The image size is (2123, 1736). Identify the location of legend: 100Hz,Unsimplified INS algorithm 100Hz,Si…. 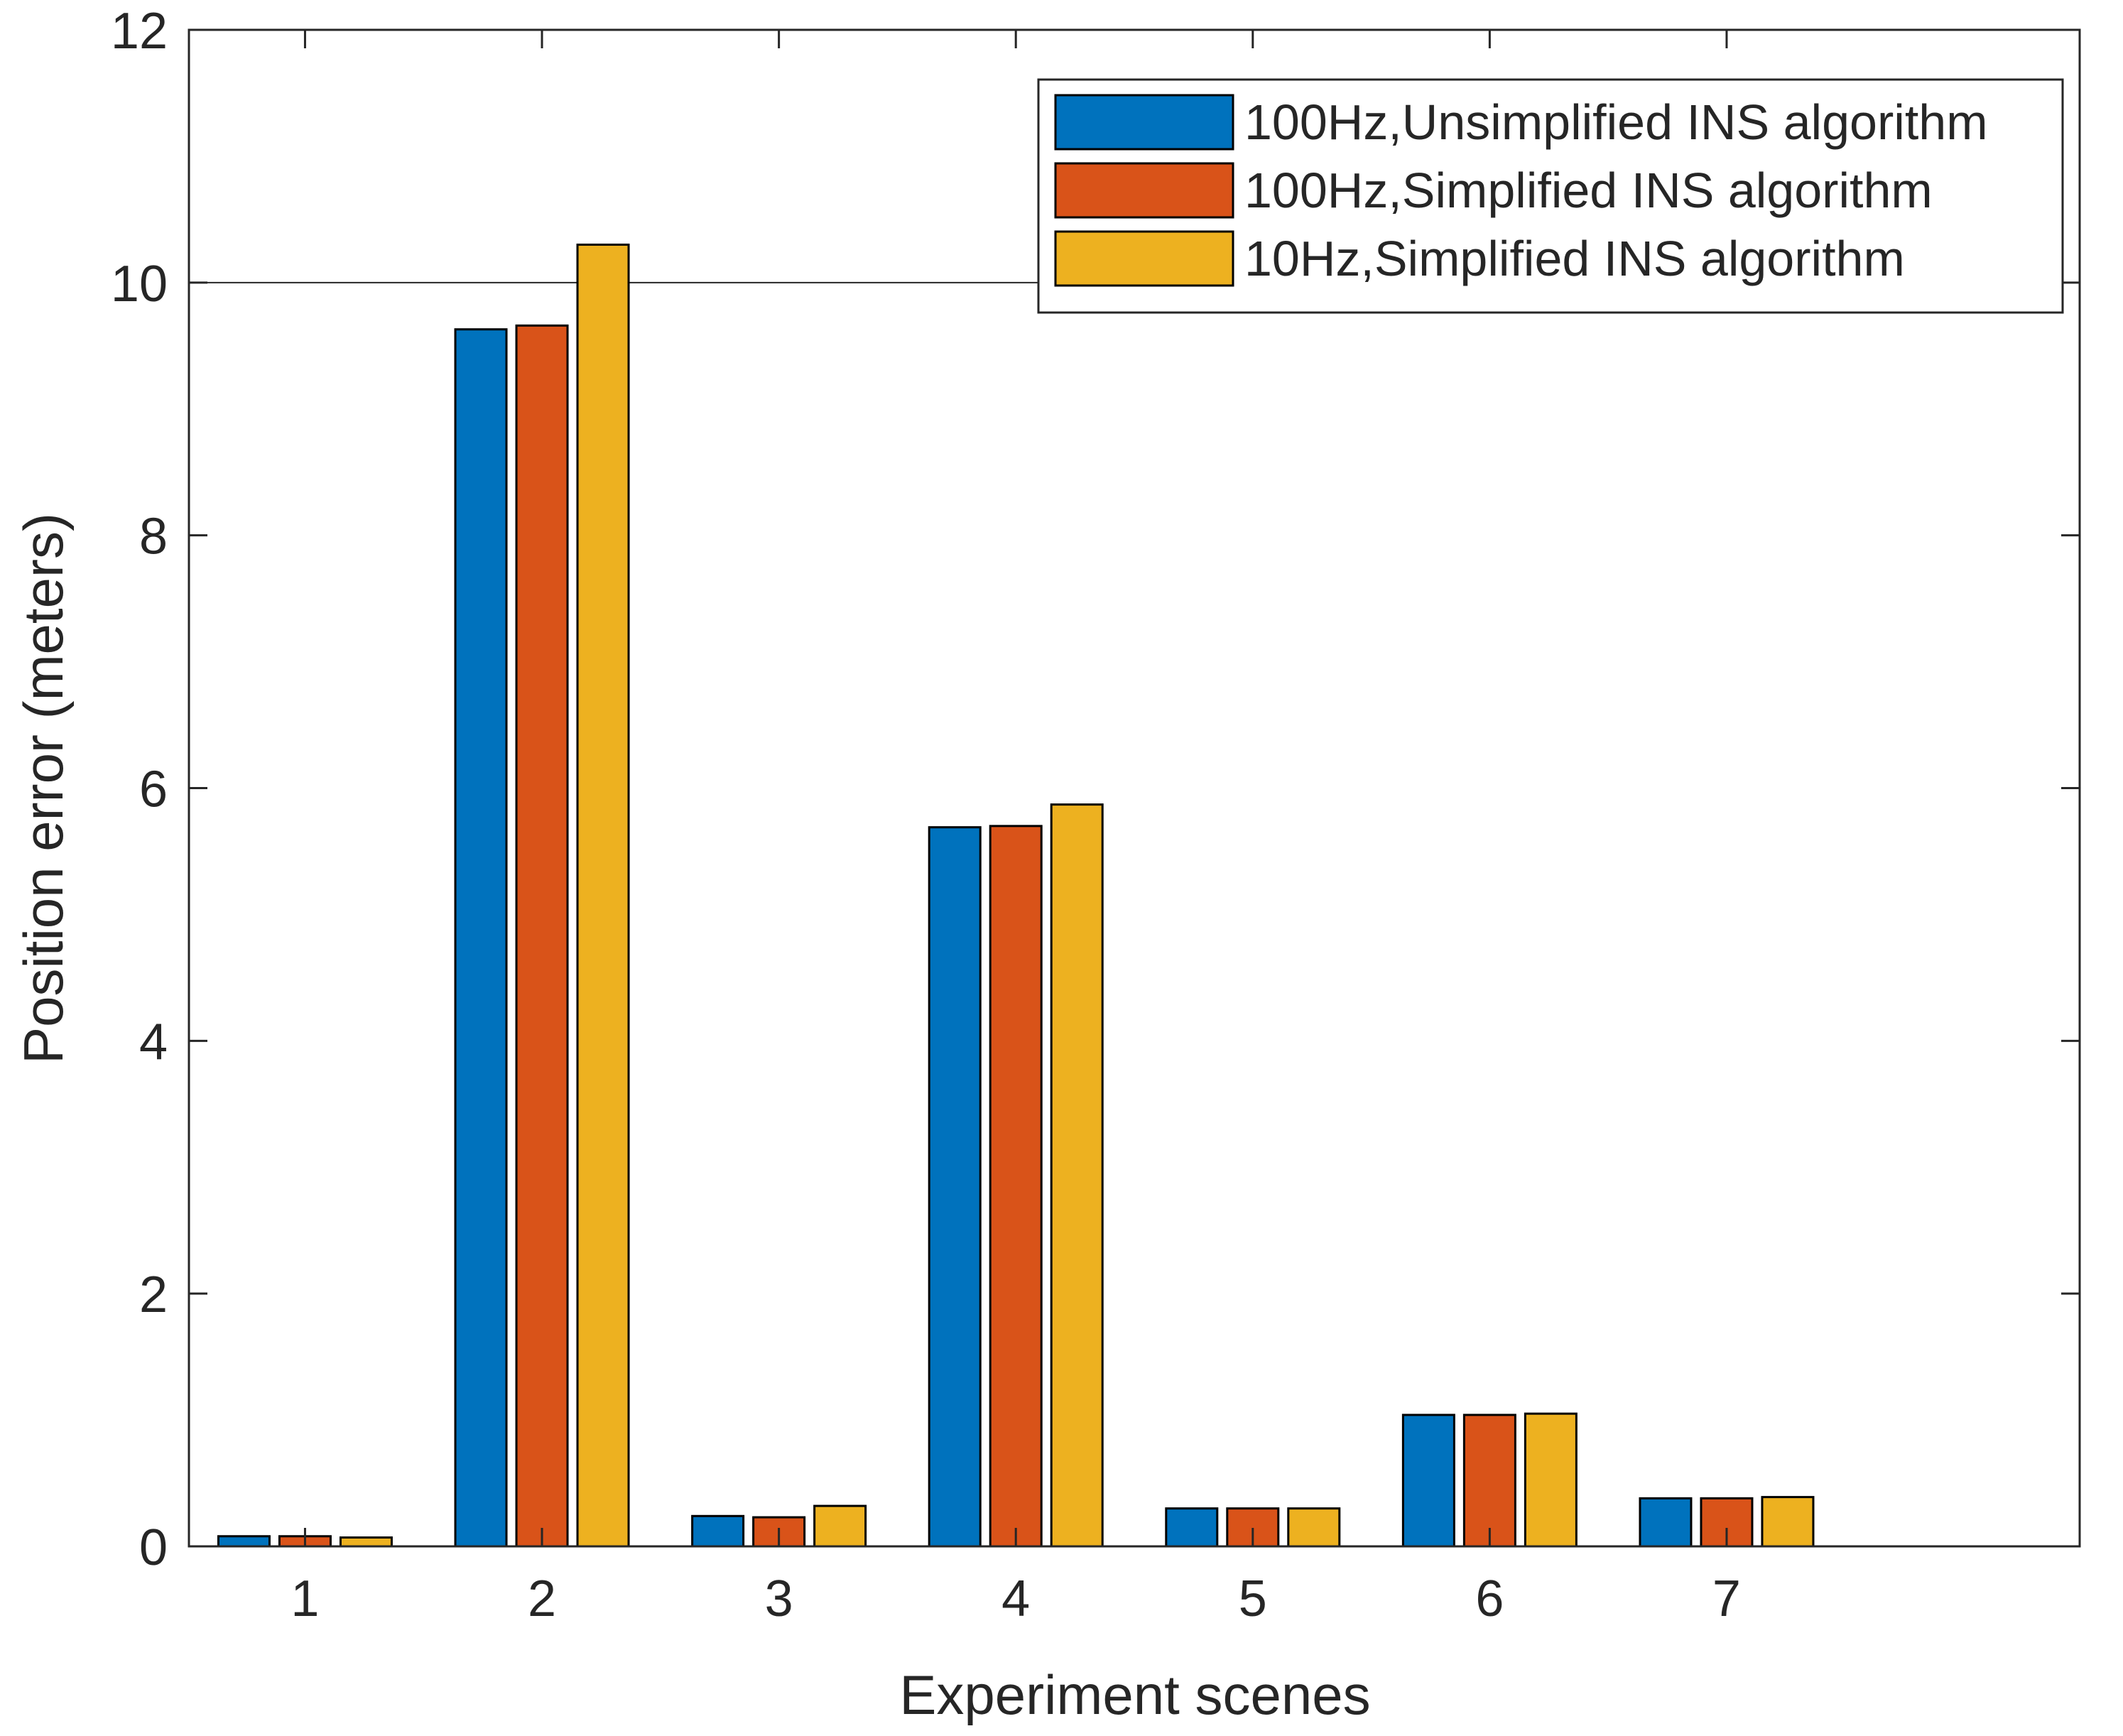
(1550, 196).